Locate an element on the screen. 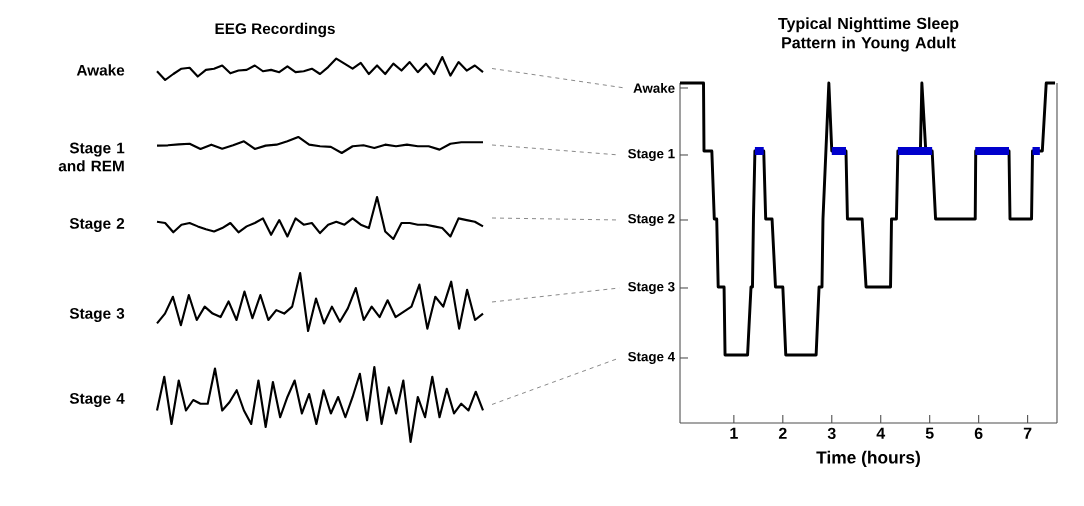 Image resolution: width=1084 pixels, height=506 pixels. x-tick-label: 6 is located at coordinates (978, 433).